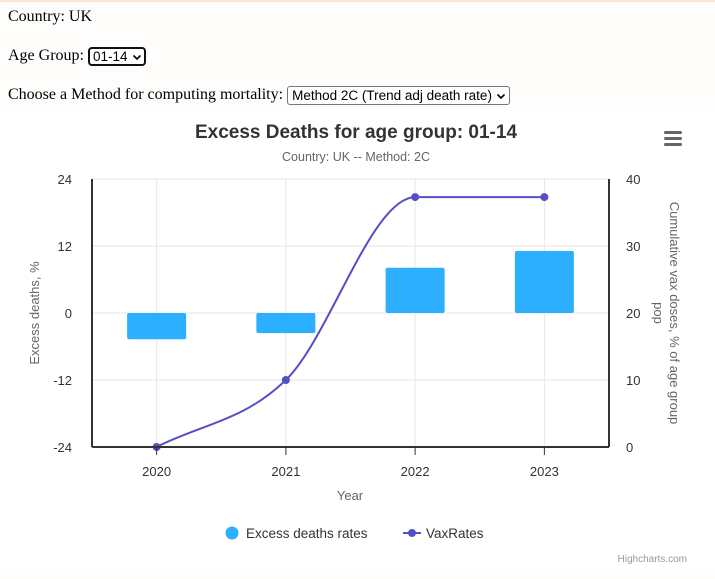  I want to click on vaxrates-point-2023, so click(544, 197).